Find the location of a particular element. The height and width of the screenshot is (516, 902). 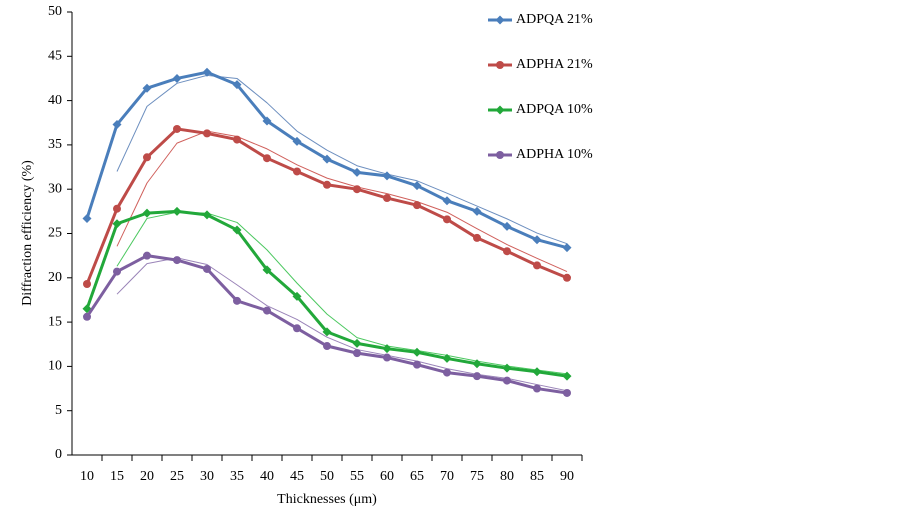

legend-label: ADPHA 21% is located at coordinates (554, 64).